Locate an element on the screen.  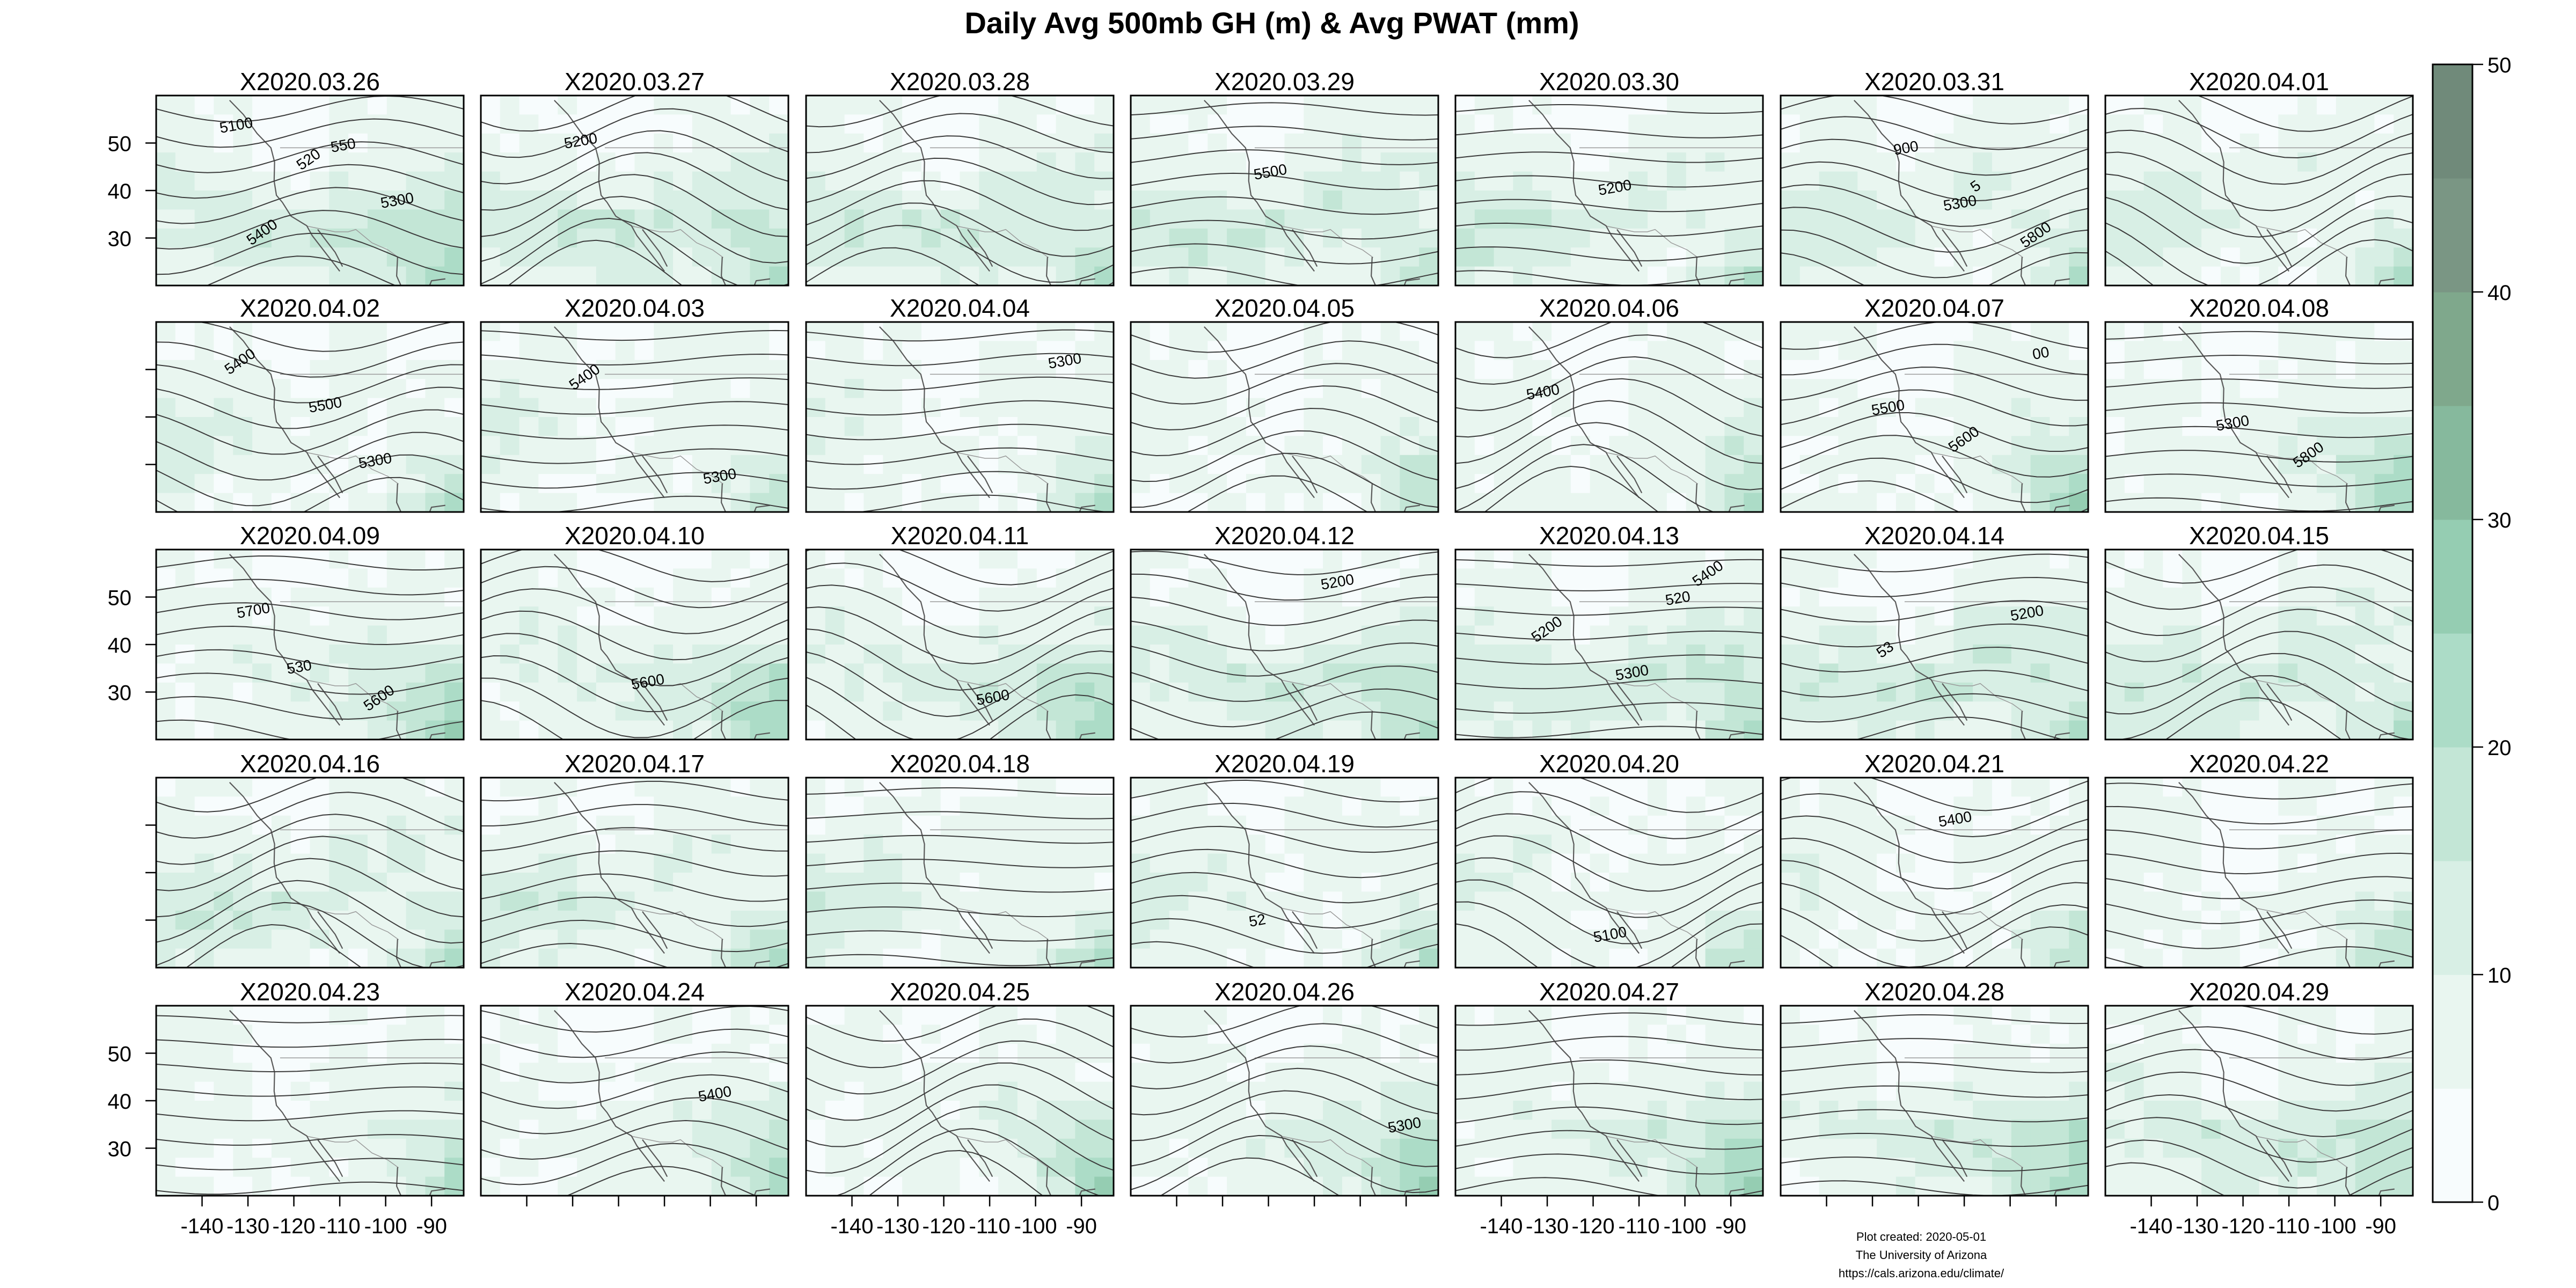
us-mexico-border is located at coordinates (353, 924).